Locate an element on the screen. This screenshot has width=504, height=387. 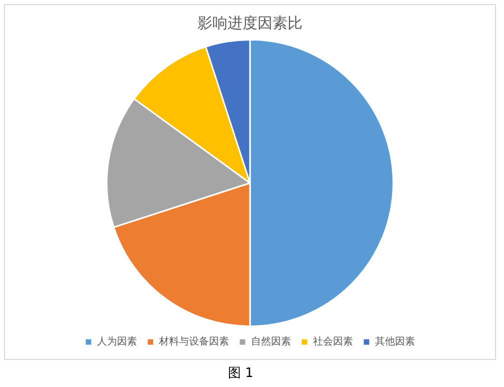
caption: 图 1 is located at coordinates (241, 373).